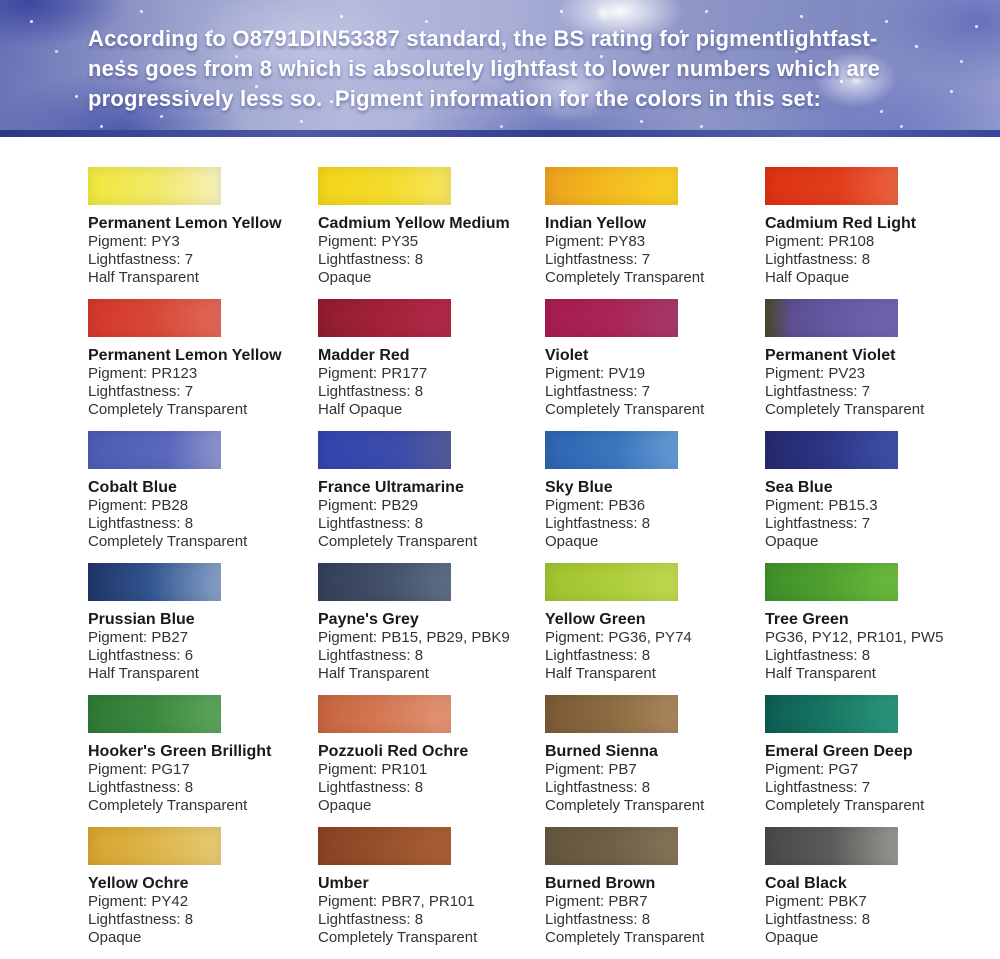  I want to click on pigment-line: Pigment: PY83, so click(595, 241).